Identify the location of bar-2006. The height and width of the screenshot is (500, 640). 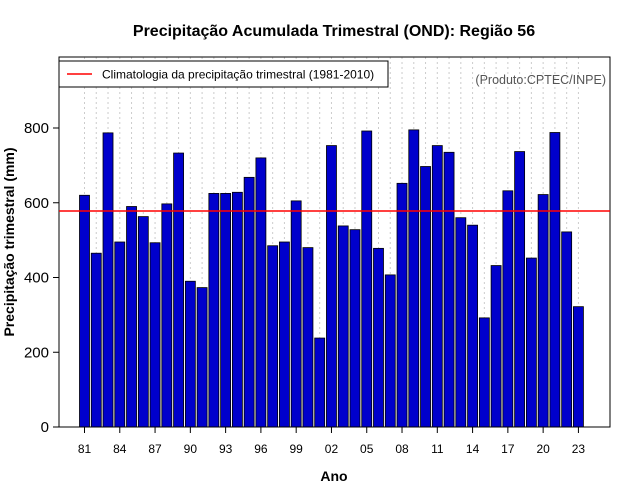
(378, 337).